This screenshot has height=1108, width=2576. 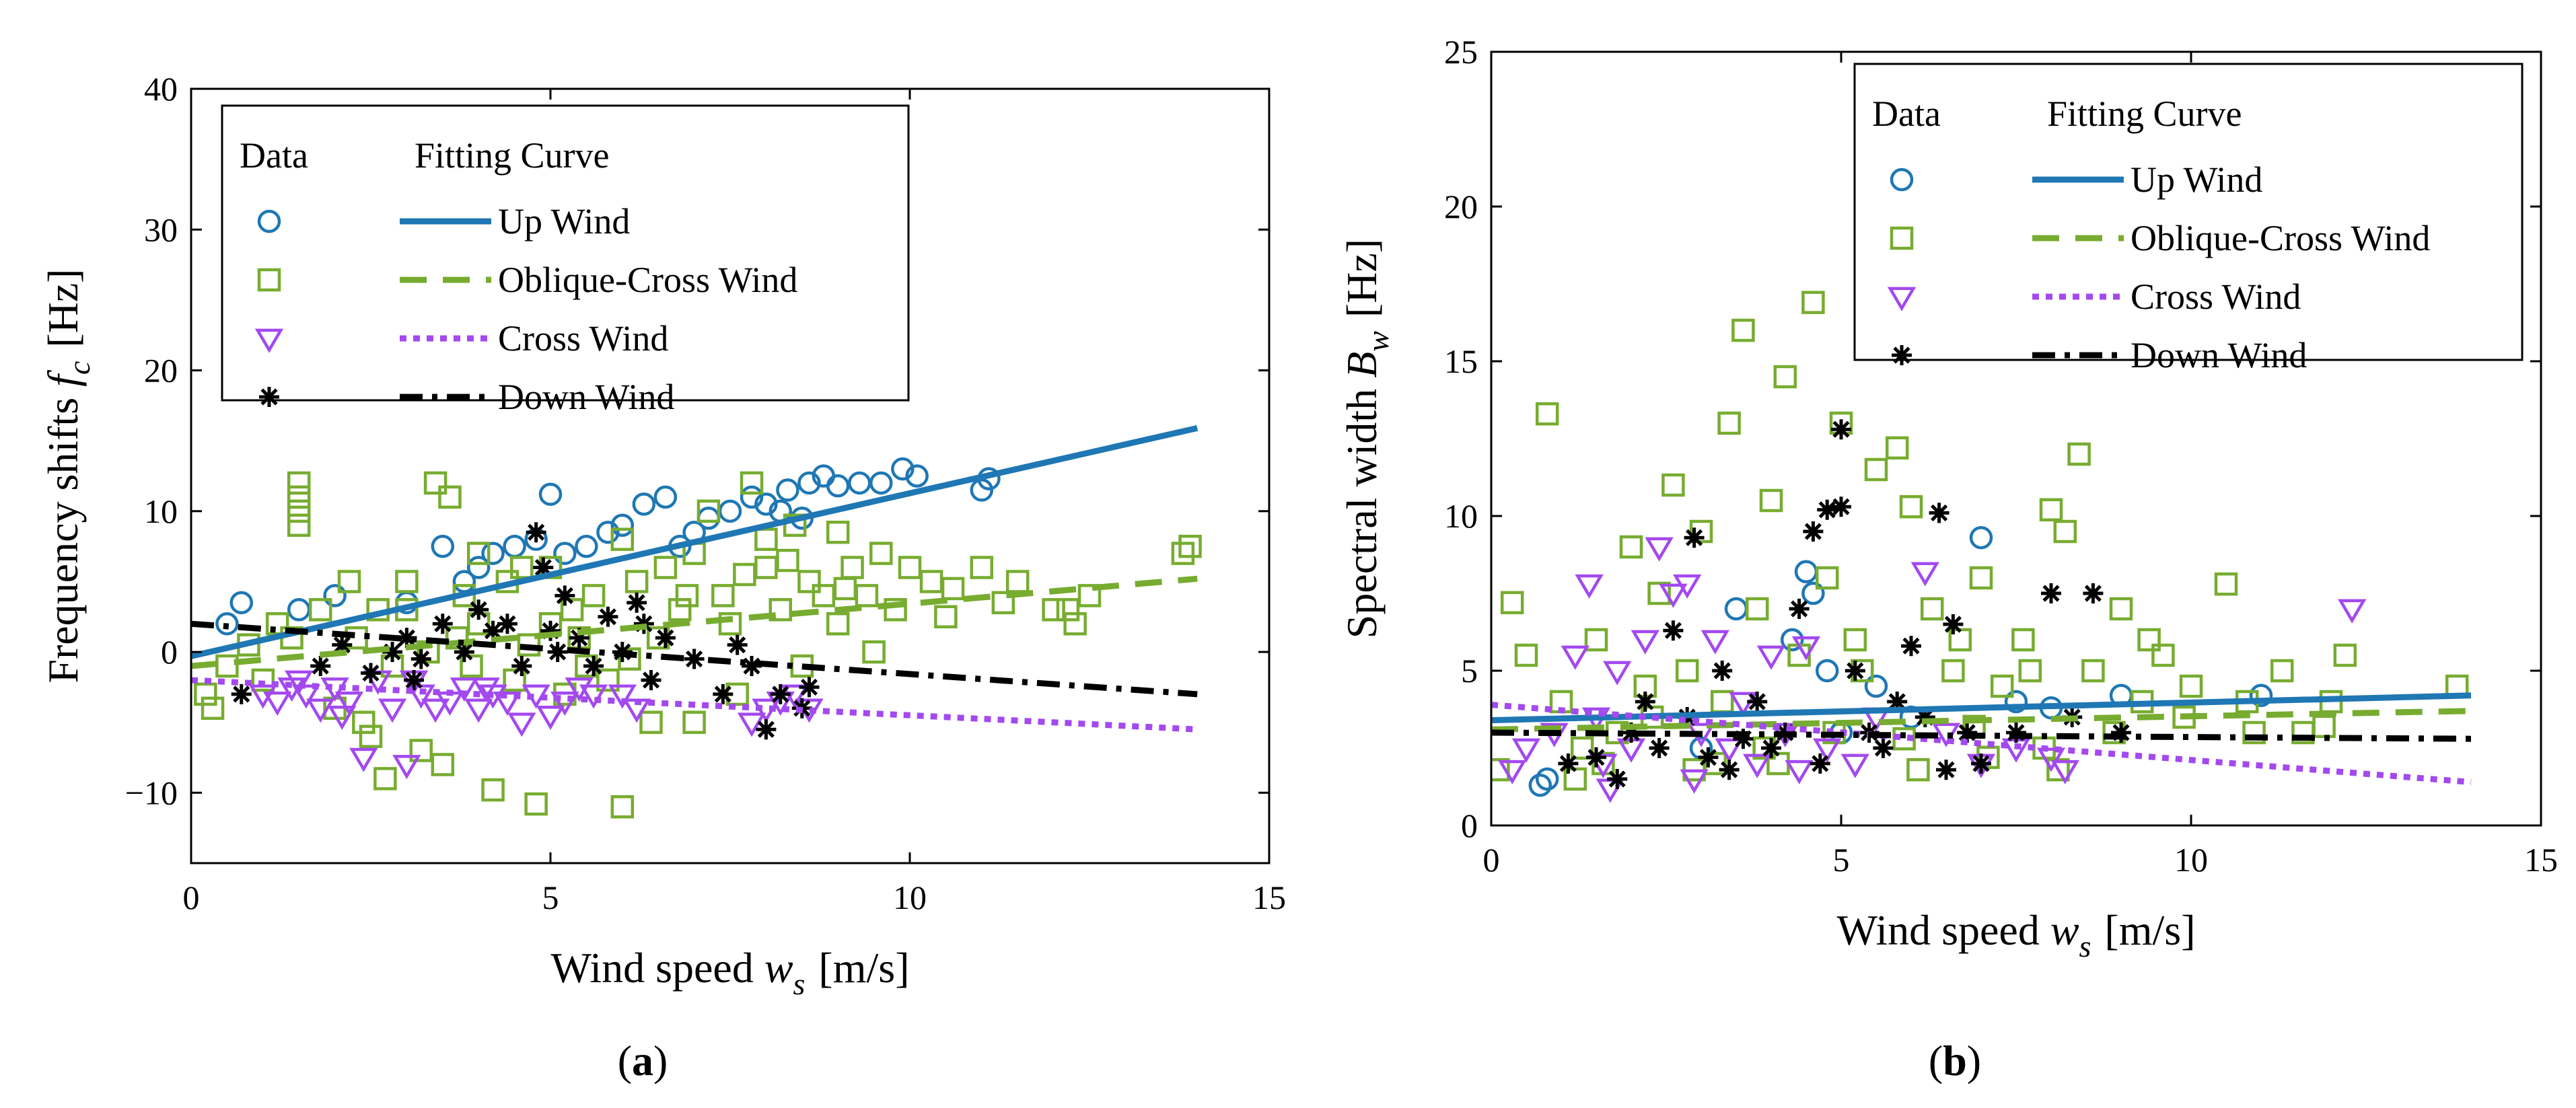 What do you see at coordinates (694, 578) in the screenshot?
I see `fit-lines` at bounding box center [694, 578].